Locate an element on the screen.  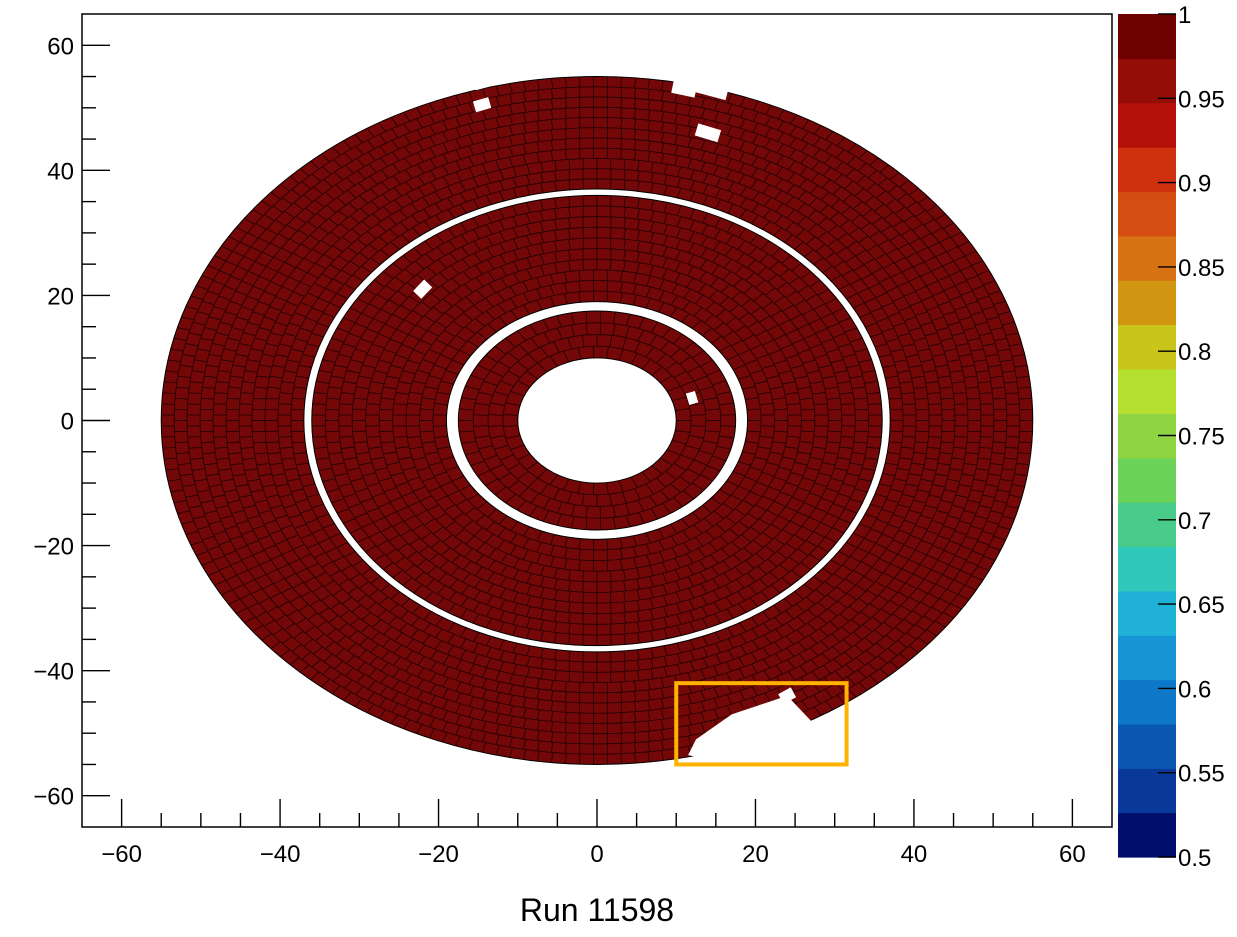
y-tick-label: −60 is located at coordinates (53, 797).